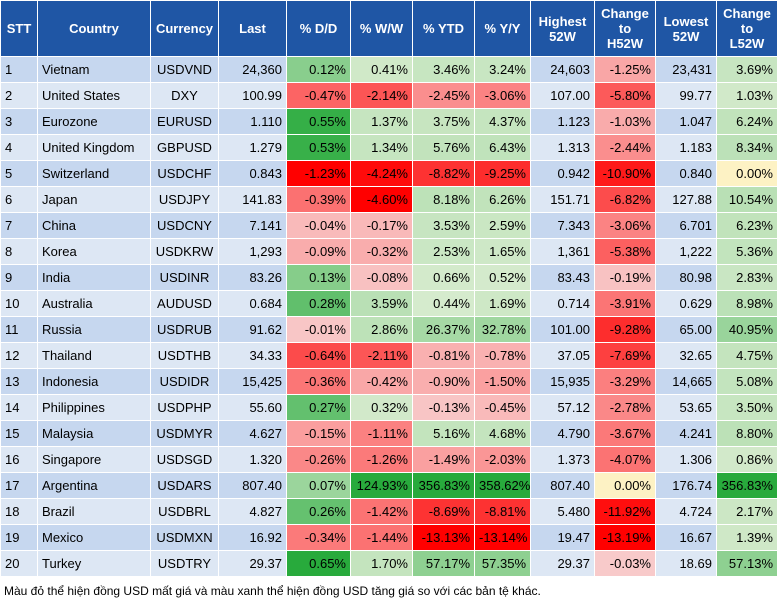 This screenshot has height=605, width=777. I want to click on table-cell: 0.28%, so click(319, 304).